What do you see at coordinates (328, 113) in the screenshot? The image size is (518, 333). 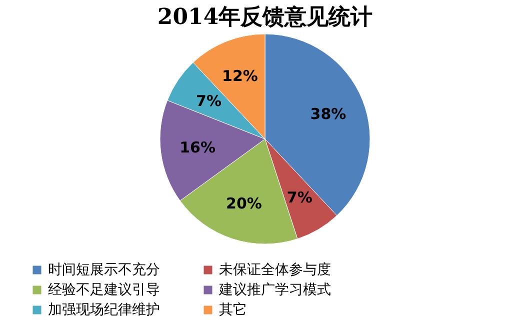 I see `data-label: 38%` at bounding box center [328, 113].